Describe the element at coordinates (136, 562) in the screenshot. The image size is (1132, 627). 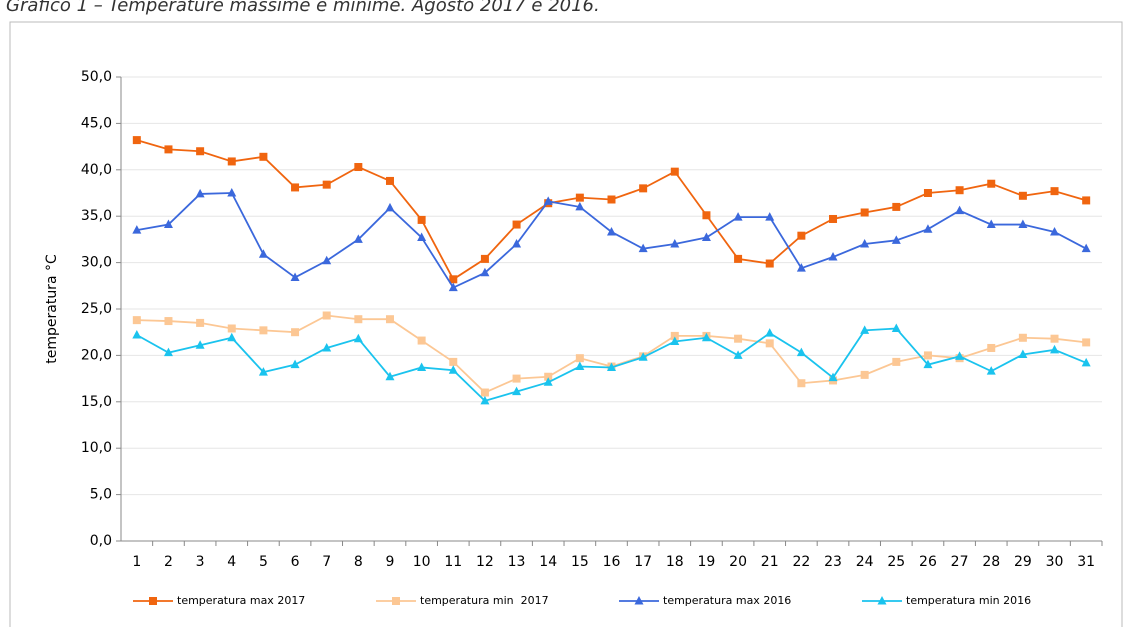
I see `x-tick-label: 1` at that location.